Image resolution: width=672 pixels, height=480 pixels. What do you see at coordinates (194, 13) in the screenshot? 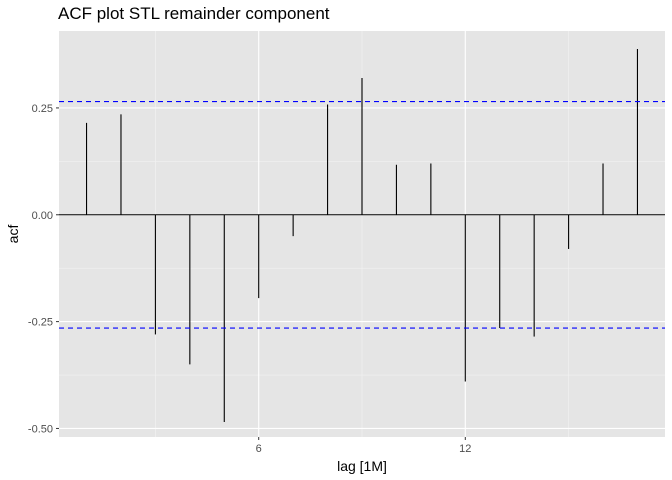
I see `chart-title: ACF plot STL remainder component` at bounding box center [194, 13].